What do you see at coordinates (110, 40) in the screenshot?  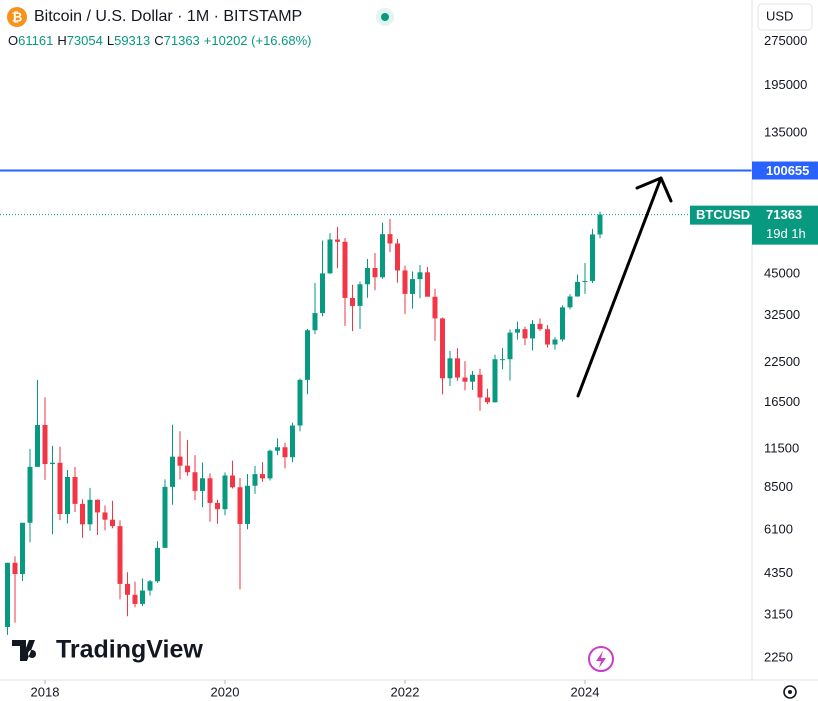 I see `ohlc-prefix: L` at bounding box center [110, 40].